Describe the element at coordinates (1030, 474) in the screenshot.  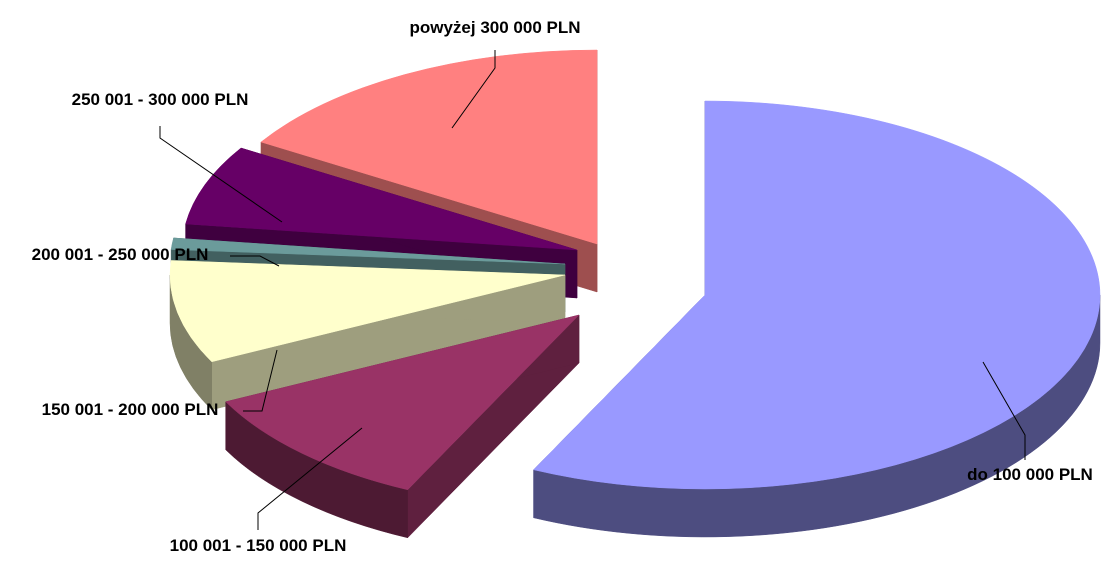
I see `slice-label: do 100 000 PLN` at that location.